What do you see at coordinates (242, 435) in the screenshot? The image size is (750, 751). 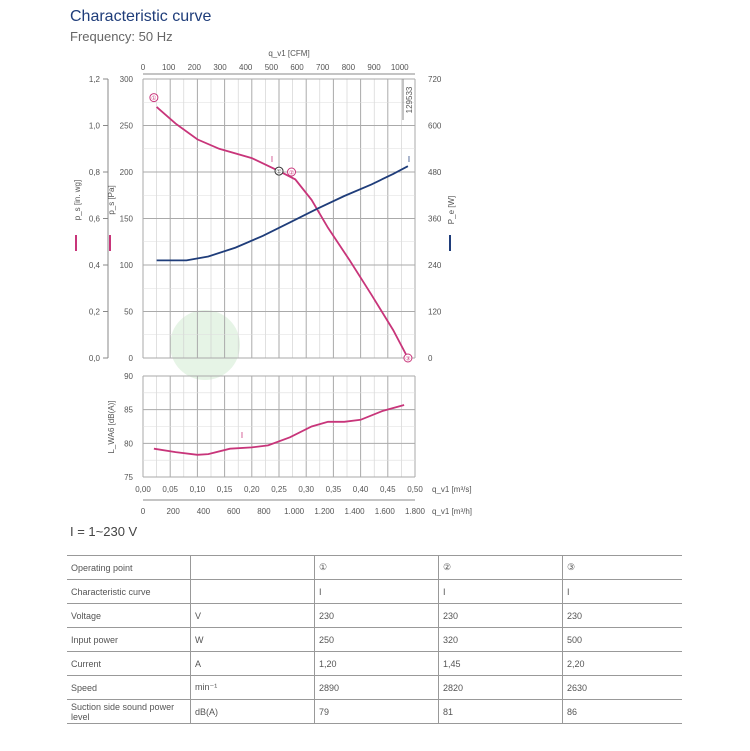 I see `curve-label-sound: I` at bounding box center [242, 435].